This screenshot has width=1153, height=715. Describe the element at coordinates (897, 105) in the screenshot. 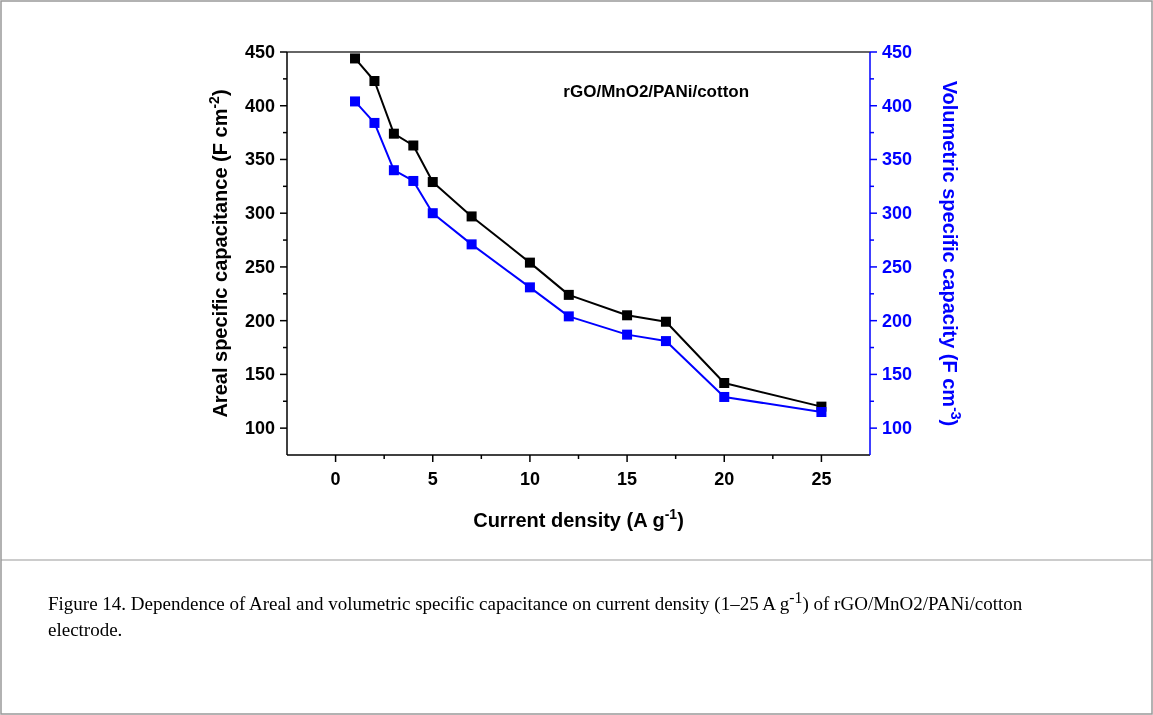

I see `y2-tick-label: 400` at that location.